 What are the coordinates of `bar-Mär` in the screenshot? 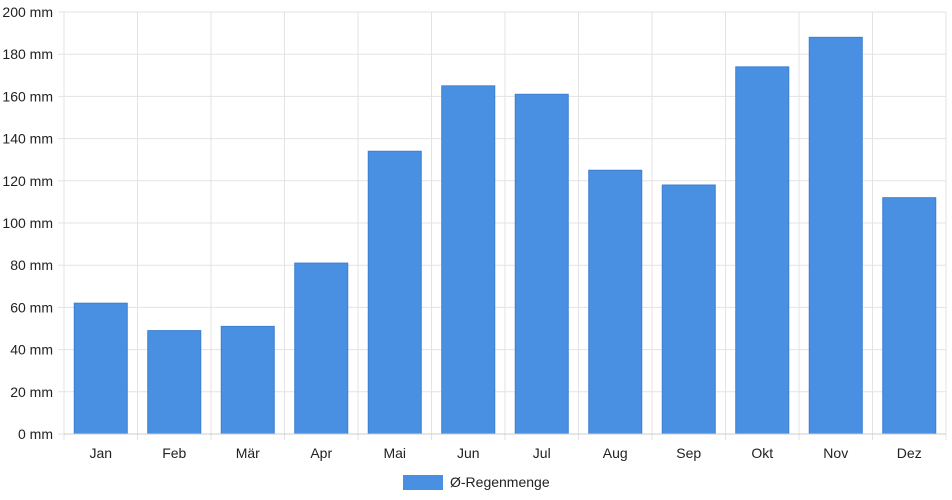 It's located at (247, 380).